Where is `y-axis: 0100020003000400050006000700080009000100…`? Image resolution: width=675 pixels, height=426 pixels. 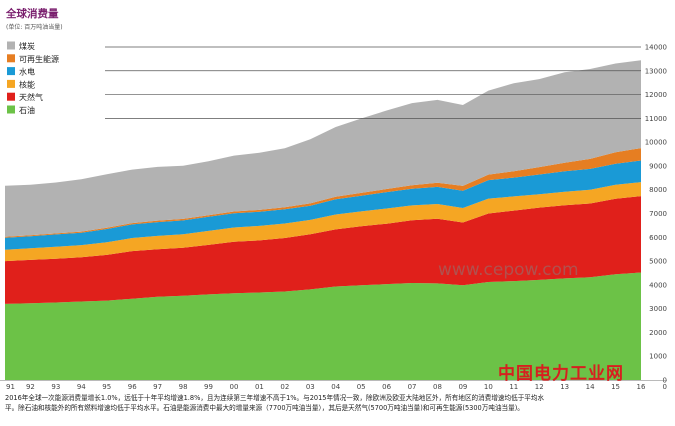 y-axis: 0100020003000400050006000700080009000100… is located at coordinates (656, 214).